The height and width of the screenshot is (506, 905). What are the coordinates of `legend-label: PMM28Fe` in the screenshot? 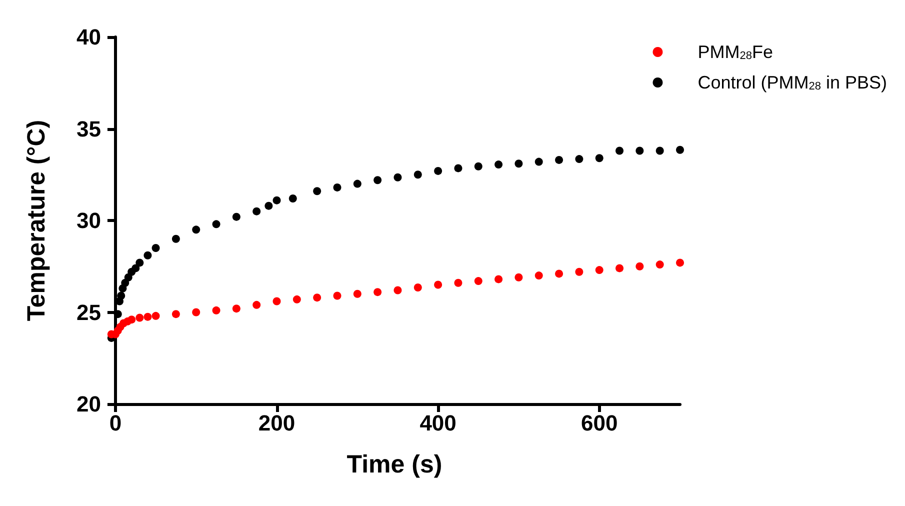 It's located at (735, 52).